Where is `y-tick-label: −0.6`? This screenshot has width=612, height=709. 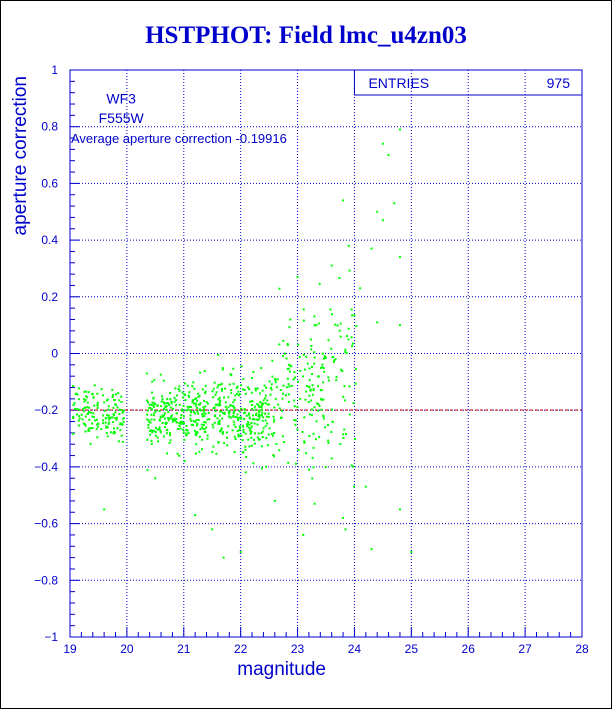 y-tick-label: −0.6 is located at coordinates (46, 524).